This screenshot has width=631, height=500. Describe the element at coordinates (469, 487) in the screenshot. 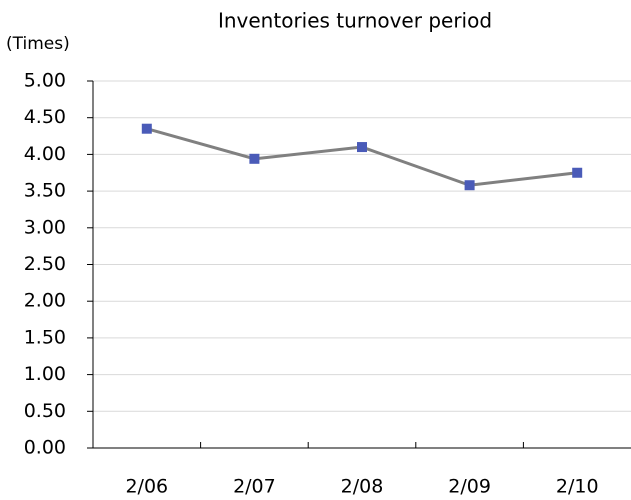

I see `x-tick-label: 2/09` at that location.